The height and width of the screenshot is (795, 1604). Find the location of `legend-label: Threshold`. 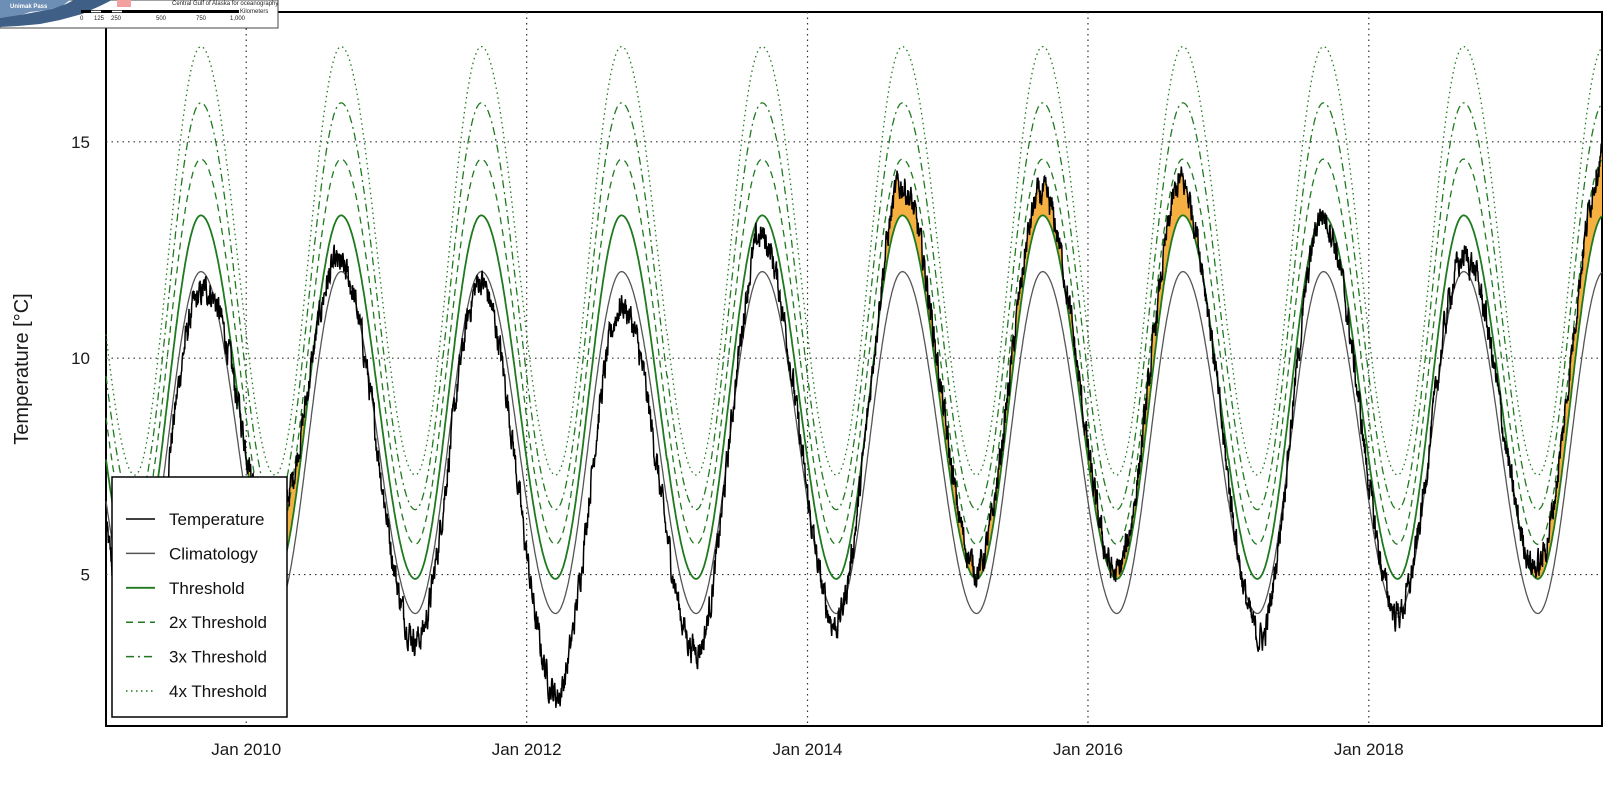

legend-label: Threshold is located at coordinates (207, 588).